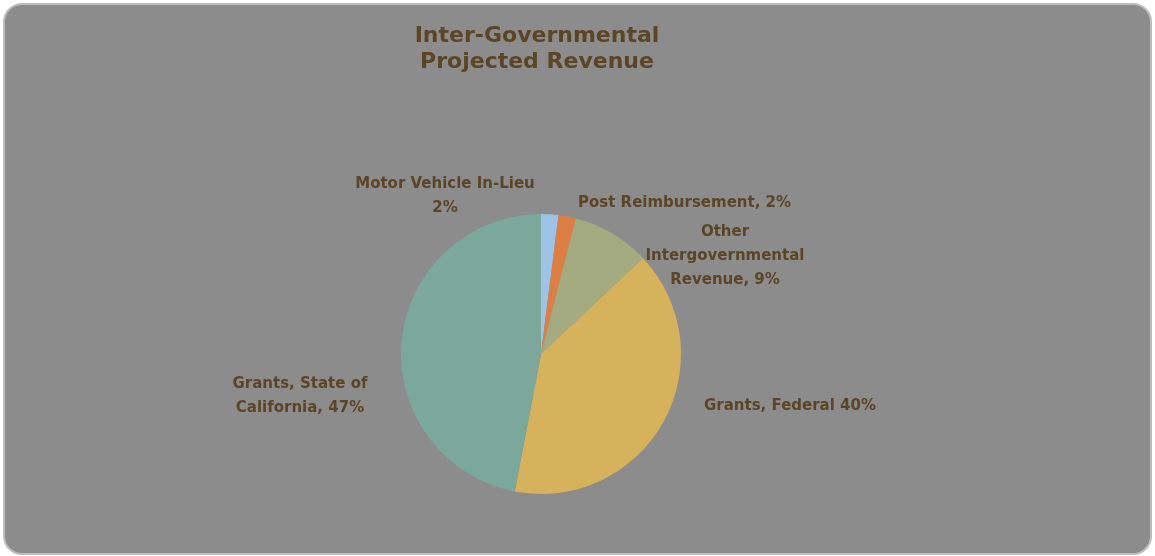 The width and height of the screenshot is (1155, 556). What do you see at coordinates (725, 255) in the screenshot?
I see `slice-label: Other Intergovernmental Revenue, 9%` at bounding box center [725, 255].